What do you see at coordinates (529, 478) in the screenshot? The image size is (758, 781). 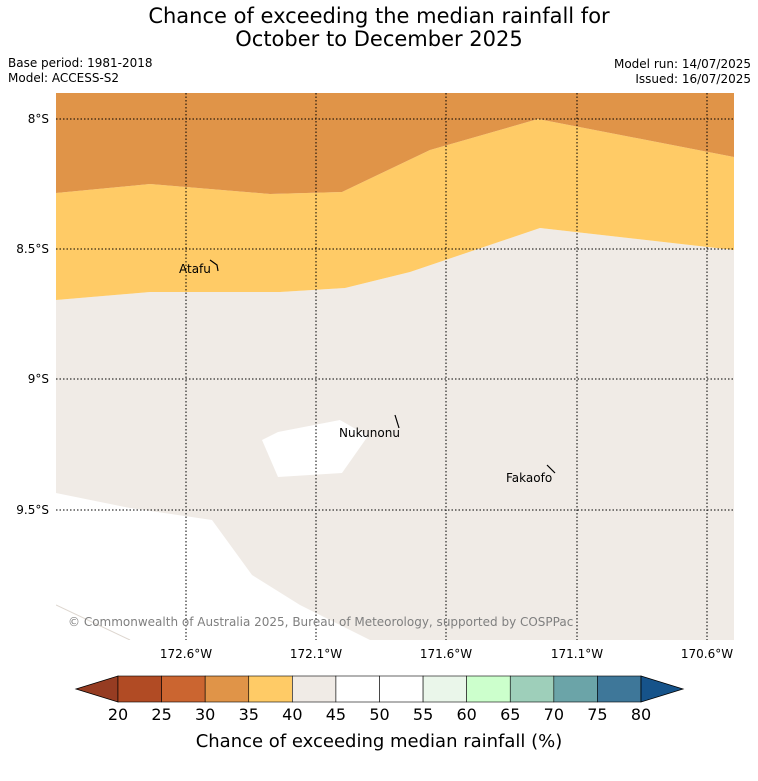 I see `place-label-fakaofo: Fakaofo` at bounding box center [529, 478].